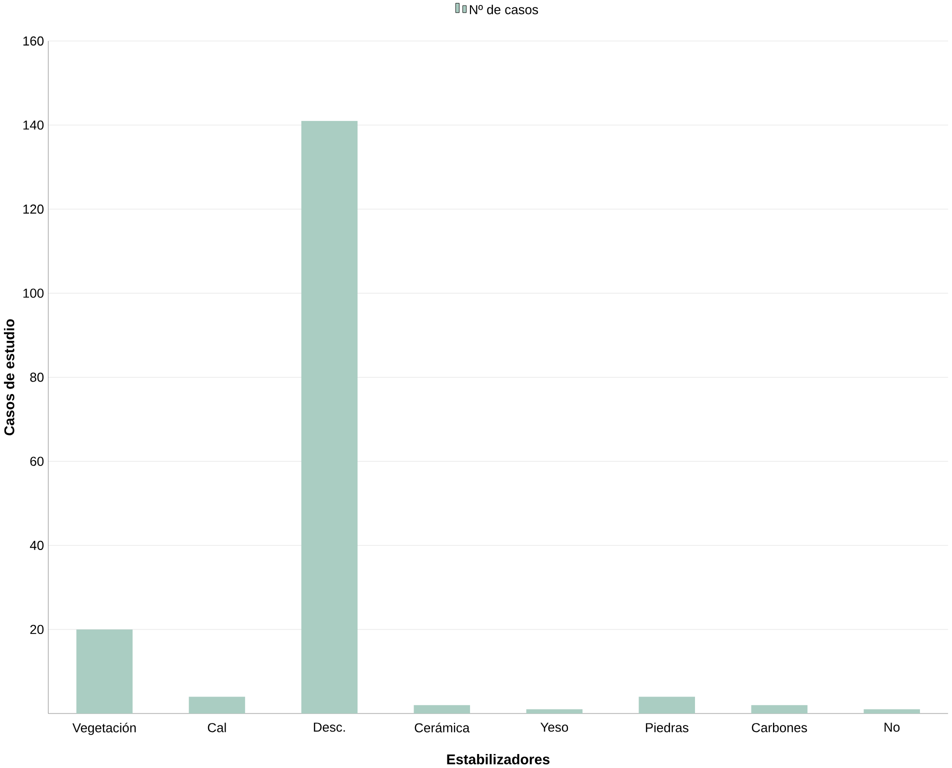  What do you see at coordinates (37, 629) in the screenshot?
I see `y-tick-label: 20` at bounding box center [37, 629].